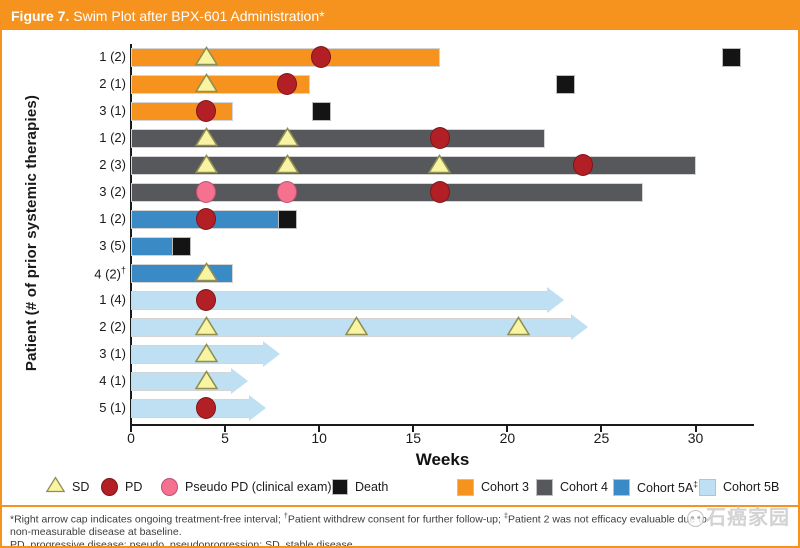  What do you see at coordinates (505, 487) in the screenshot?
I see `legend-label: Cohort 3` at bounding box center [505, 487].